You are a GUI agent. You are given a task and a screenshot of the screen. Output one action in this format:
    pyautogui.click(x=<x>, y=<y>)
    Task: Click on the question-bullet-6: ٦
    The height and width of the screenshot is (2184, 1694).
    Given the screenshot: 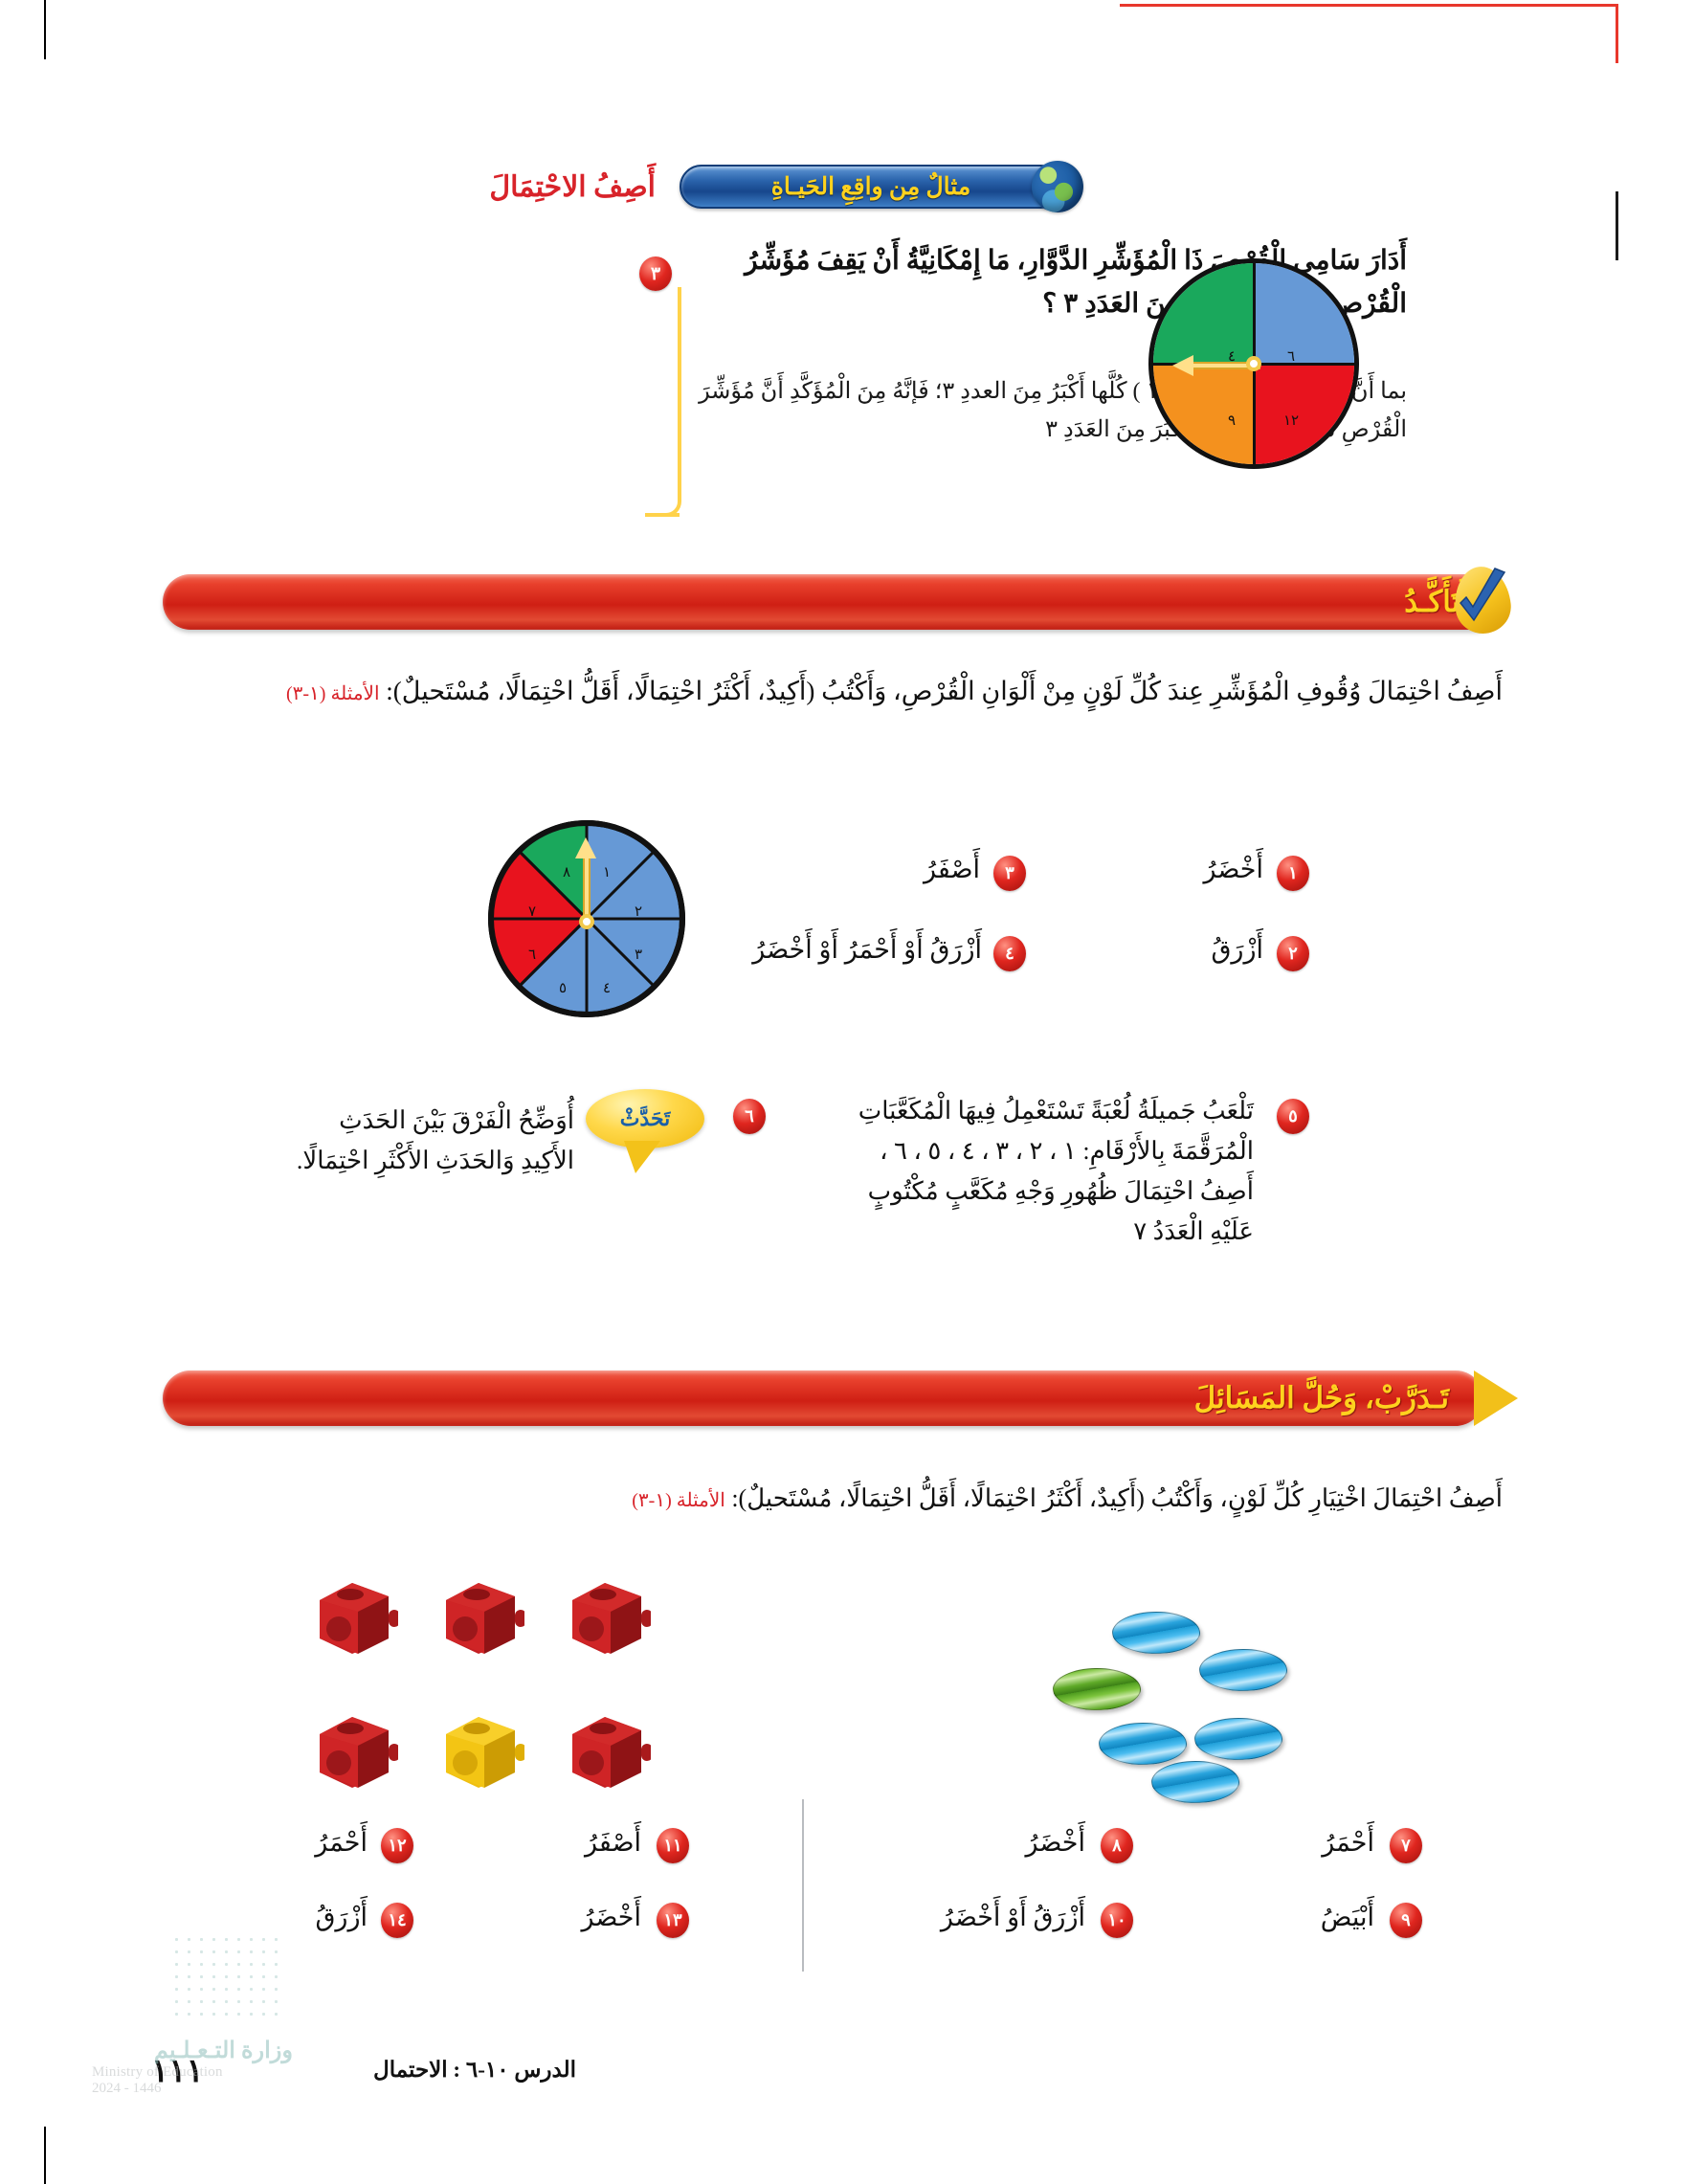 What is the action you would take?
    pyautogui.click(x=749, y=1117)
    